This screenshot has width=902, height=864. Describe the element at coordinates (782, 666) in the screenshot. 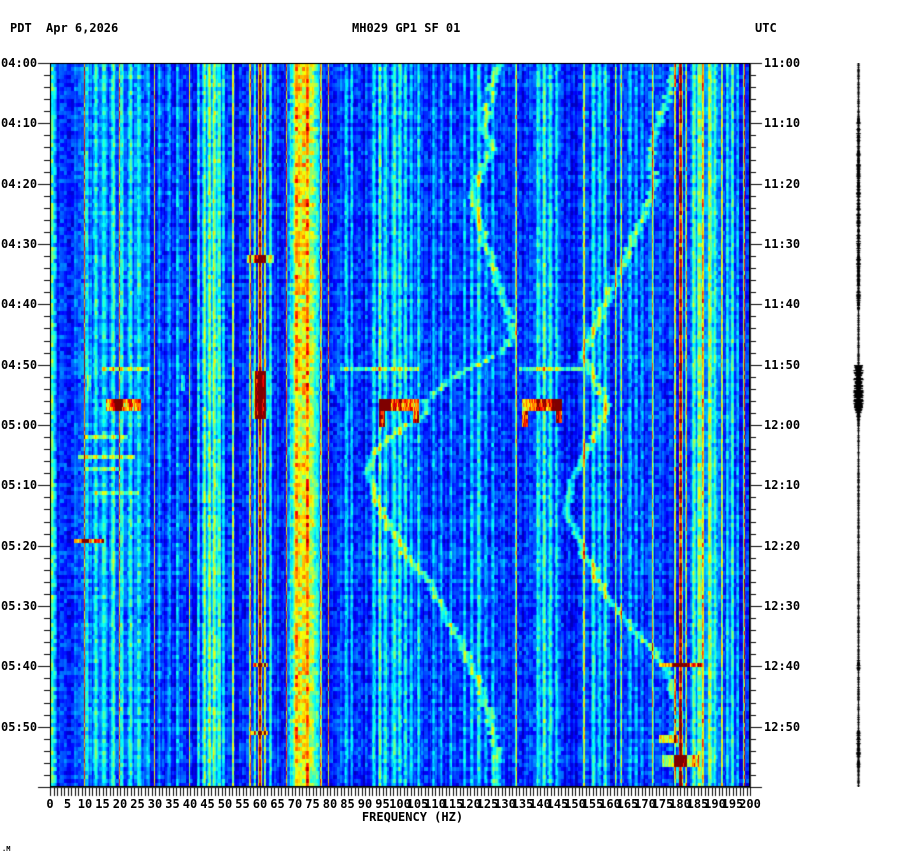

I see `right-axis-label: 12:40` at that location.